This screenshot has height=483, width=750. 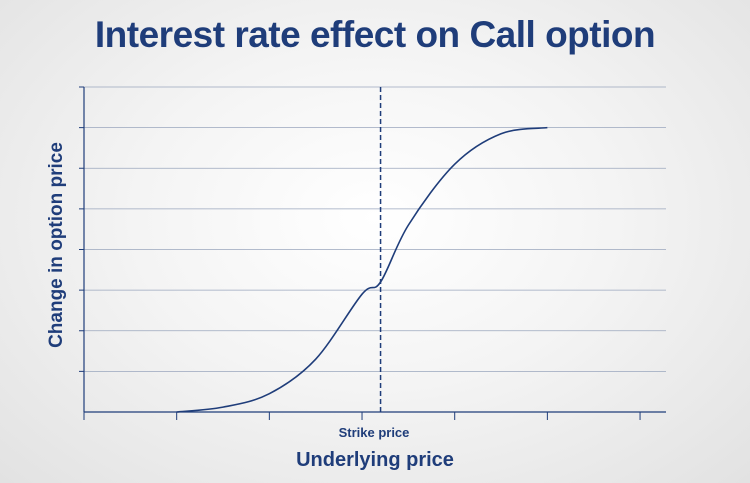 What do you see at coordinates (374, 432) in the screenshot?
I see `strike-price-label: Strike price` at bounding box center [374, 432].